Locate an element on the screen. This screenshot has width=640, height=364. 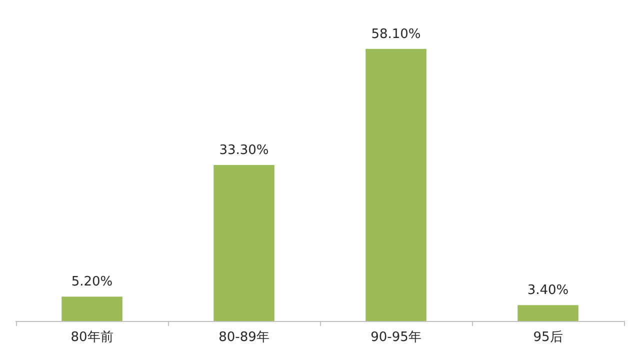
data-label: 3.40% is located at coordinates (548, 290).